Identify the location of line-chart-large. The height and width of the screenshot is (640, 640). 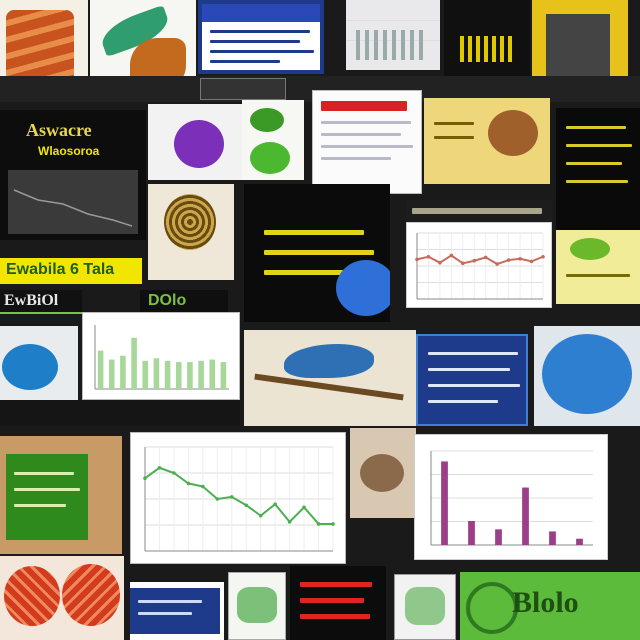
(238, 498).